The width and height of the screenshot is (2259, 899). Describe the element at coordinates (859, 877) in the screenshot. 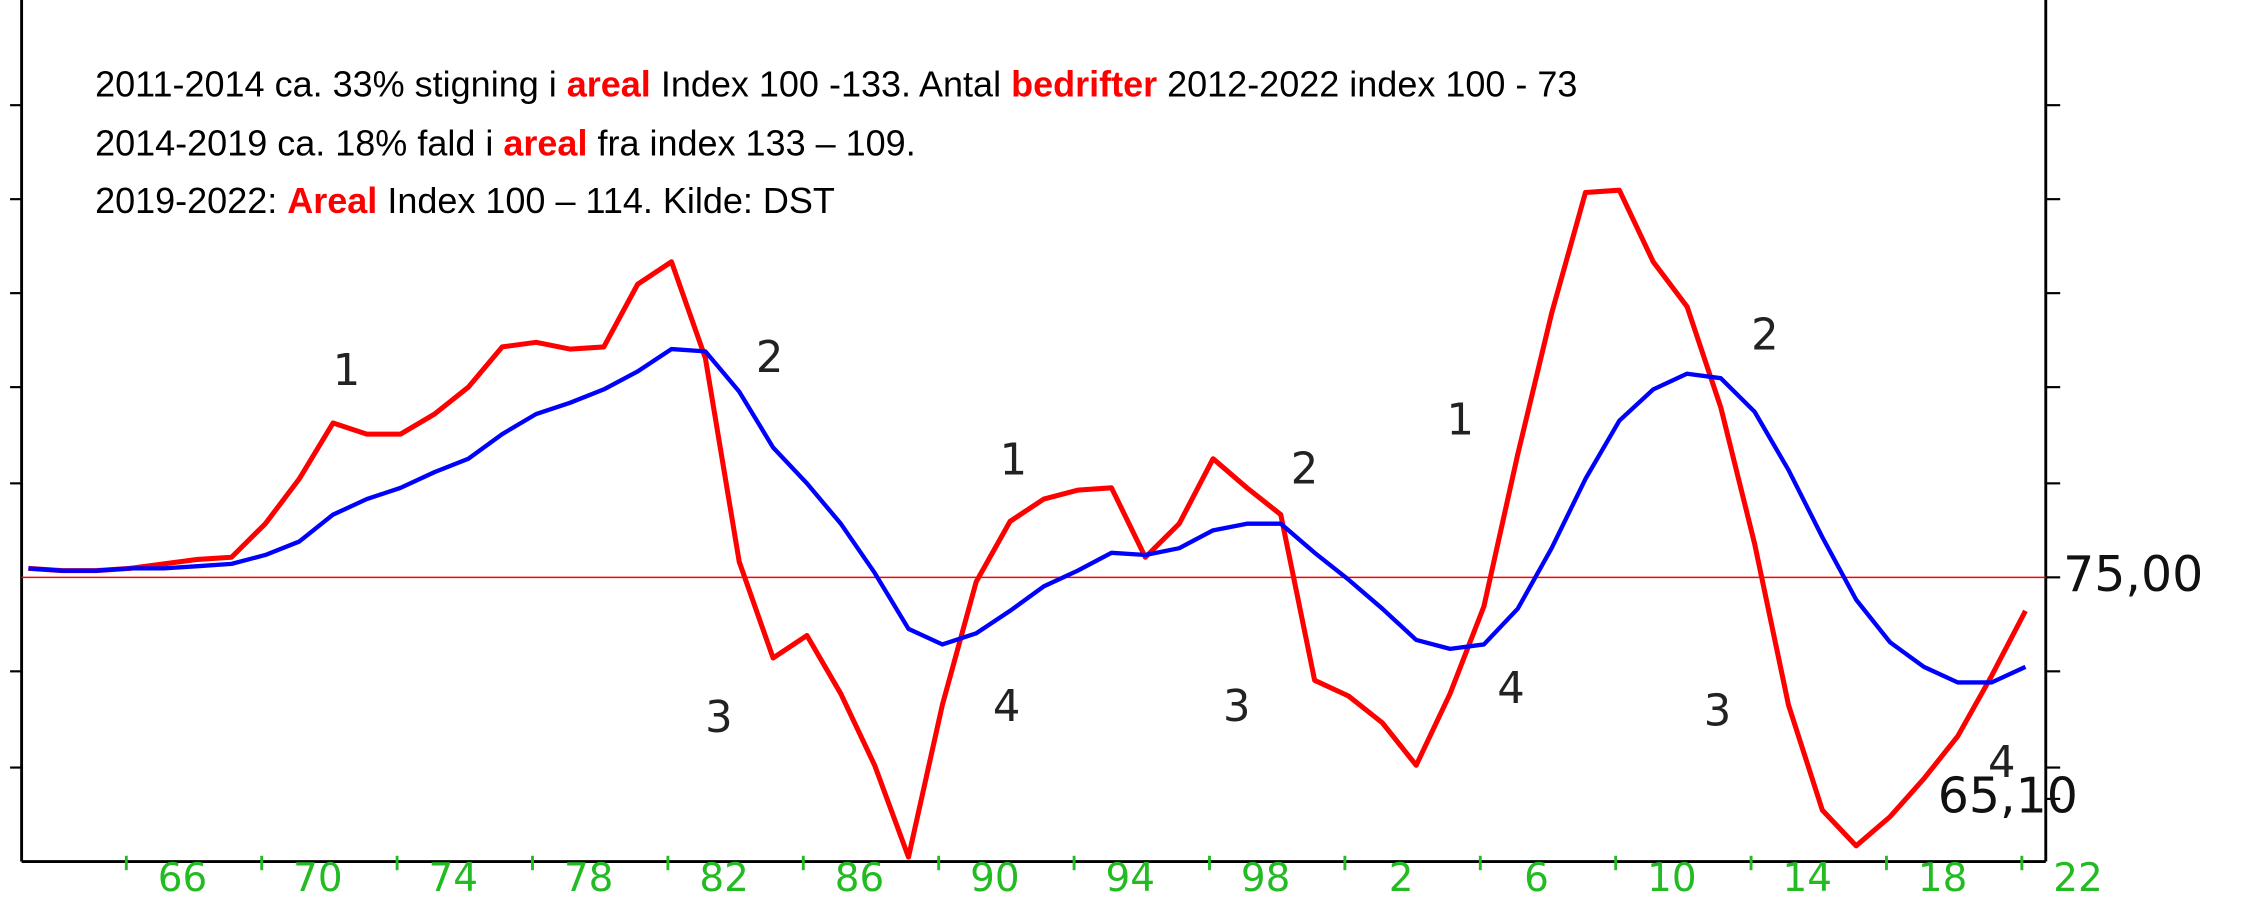

I see `x-tick-label: 86` at that location.